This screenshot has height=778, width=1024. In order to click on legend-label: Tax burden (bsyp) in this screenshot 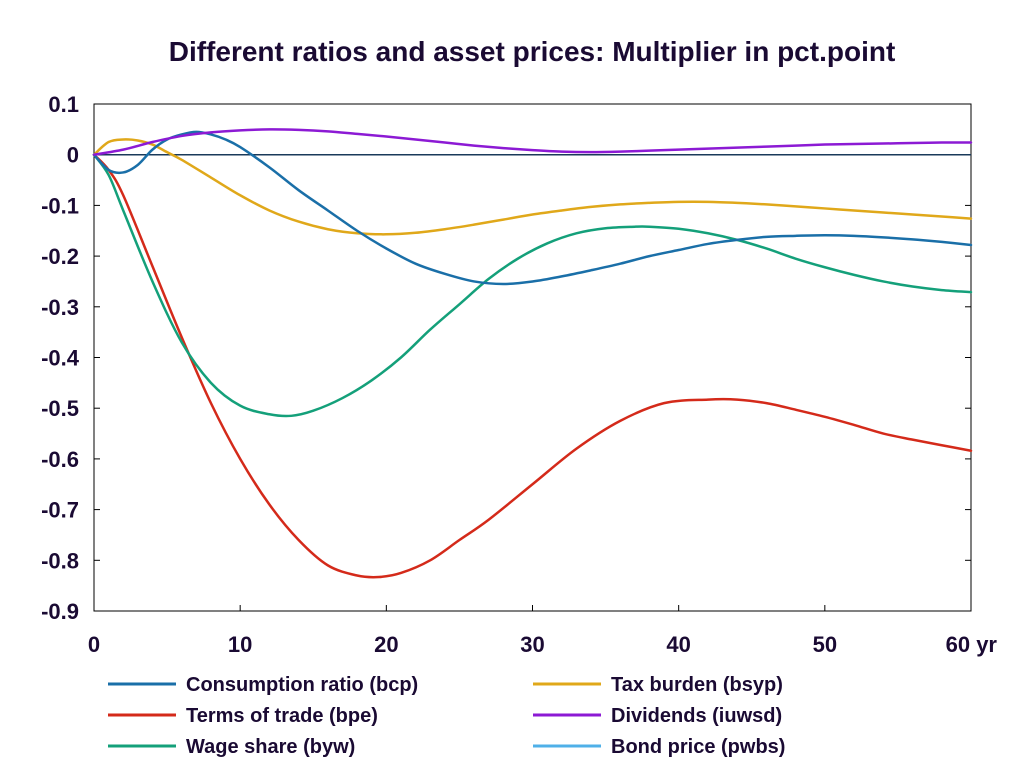, I will do `click(697, 685)`.